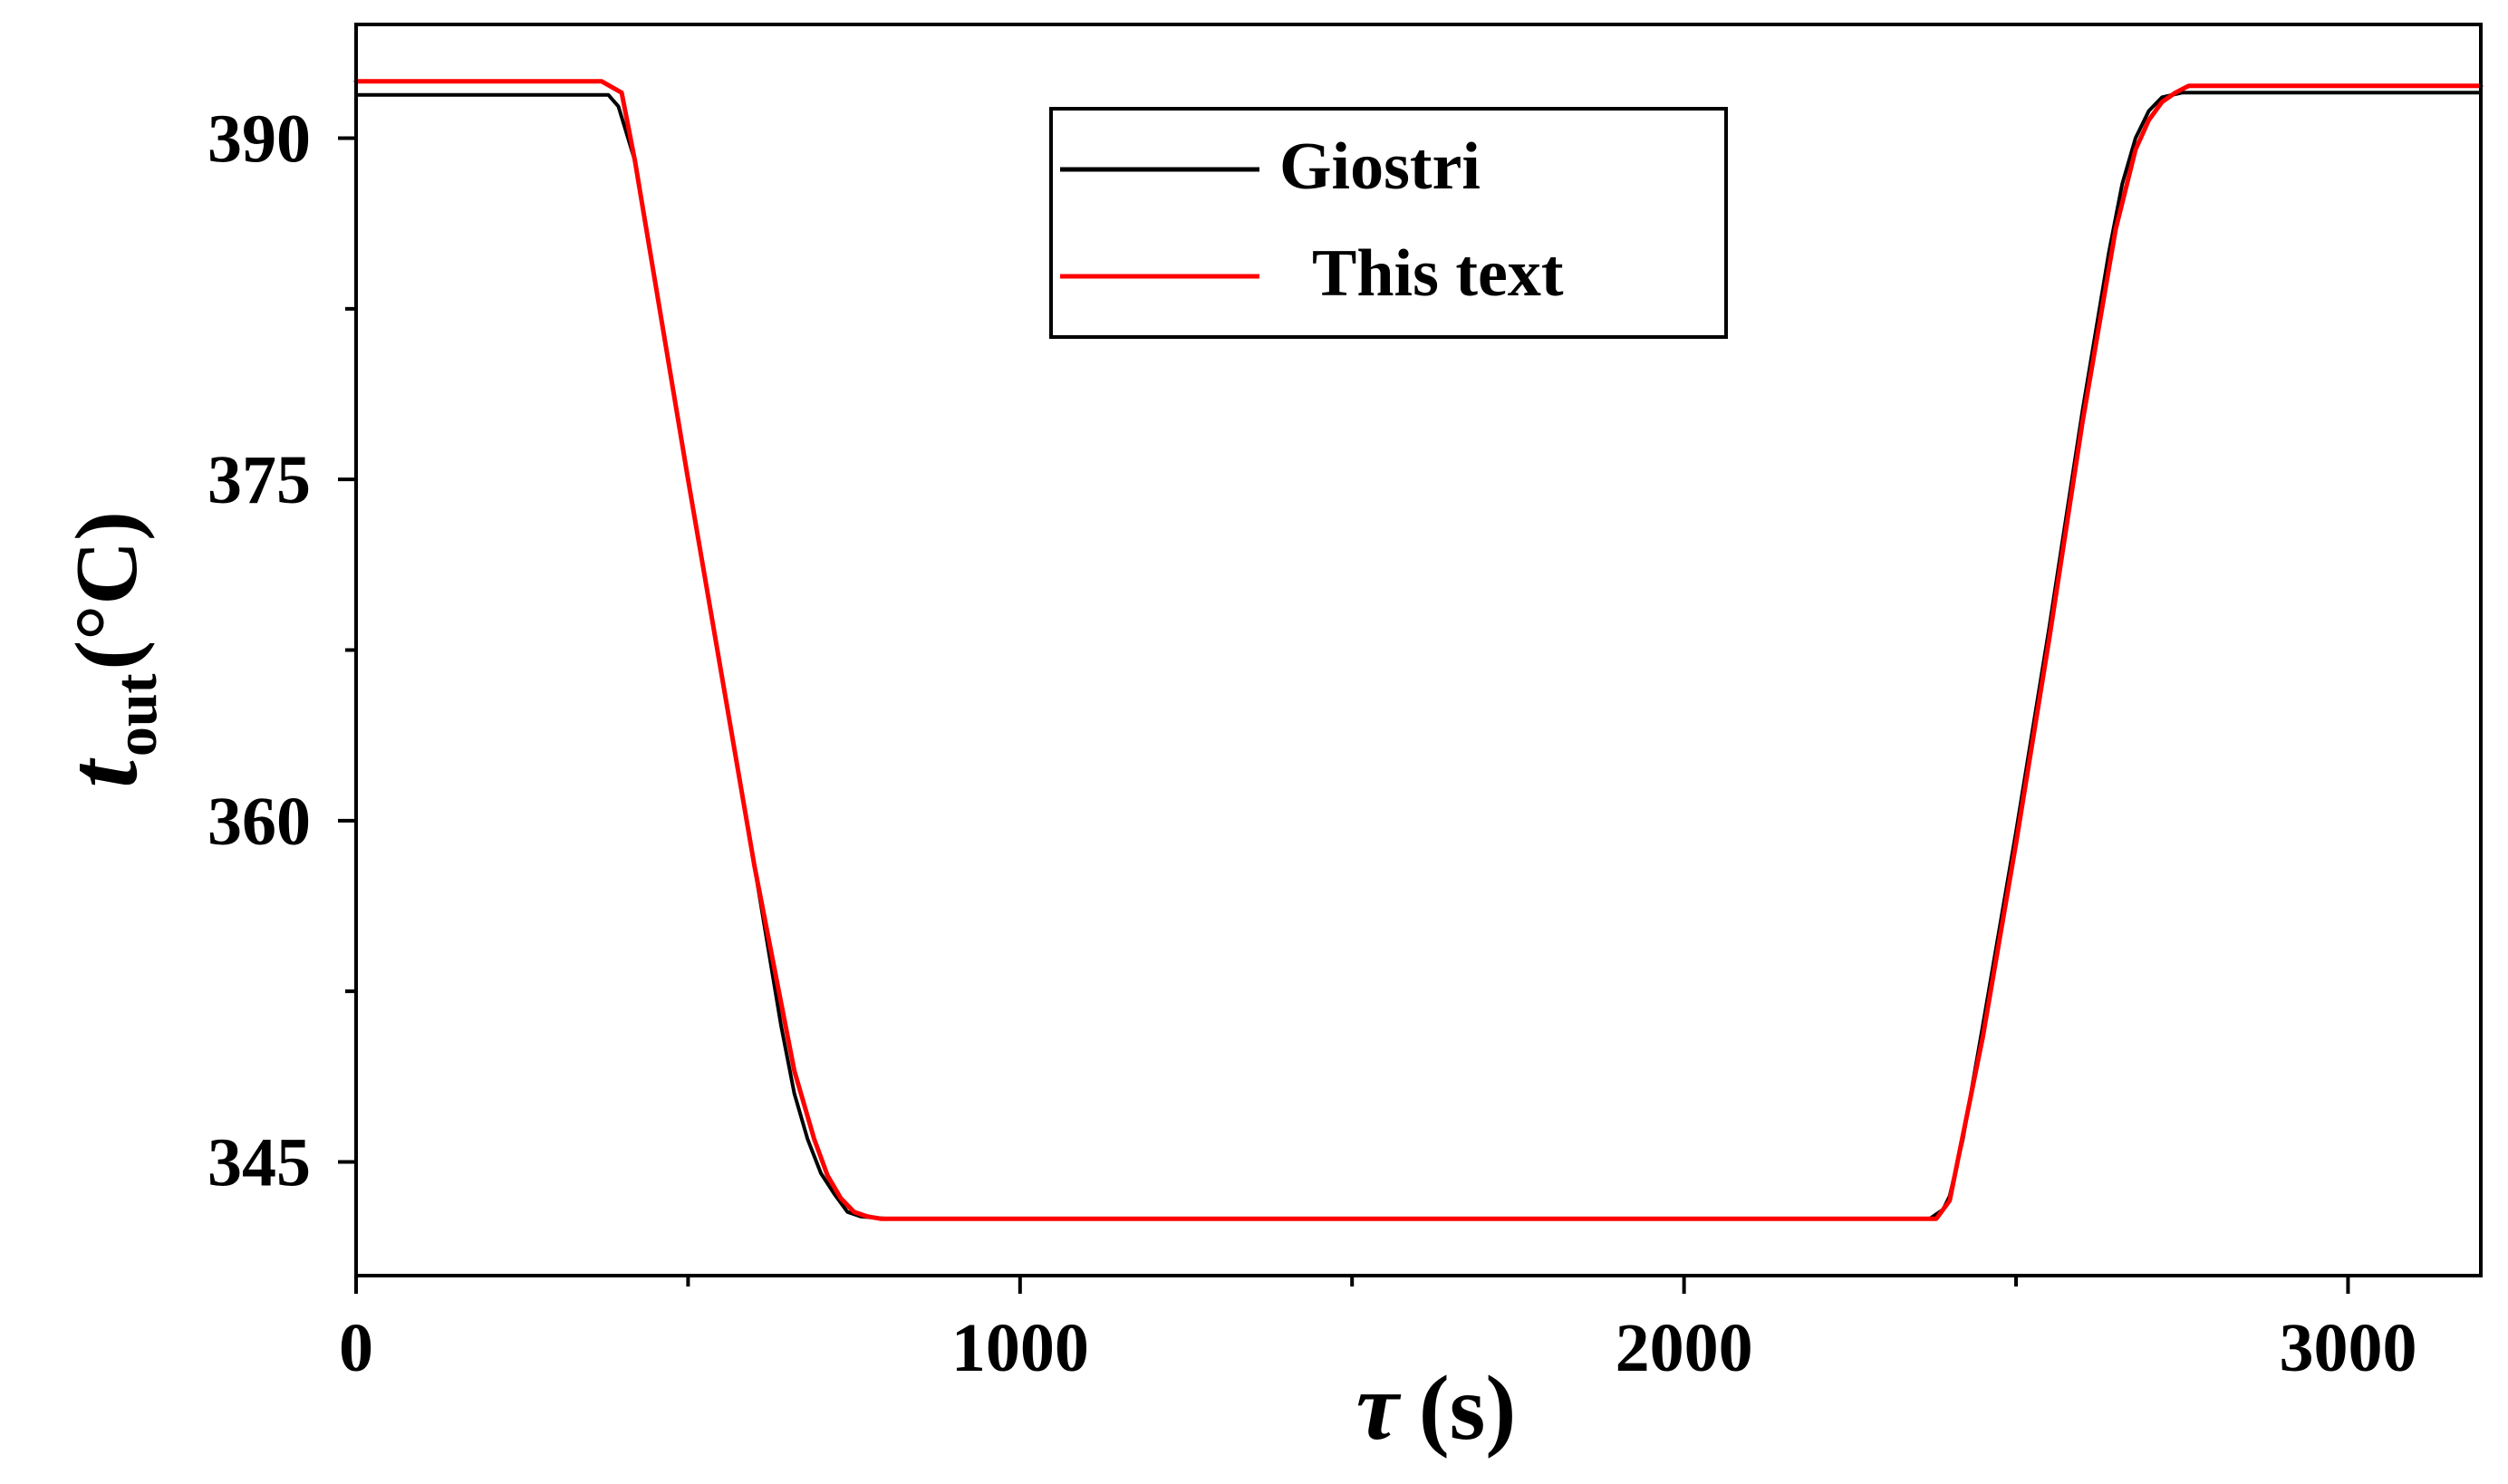  Describe the element at coordinates (1684, 1348) in the screenshot. I see `x-tick-label: 2000` at that location.